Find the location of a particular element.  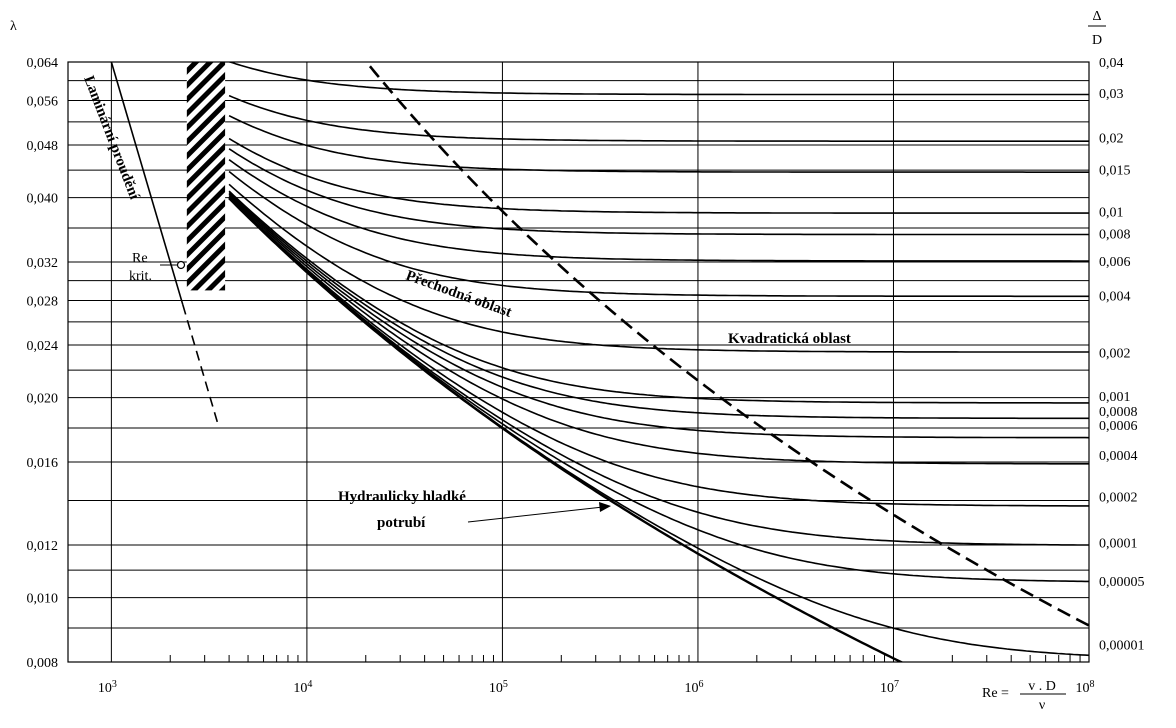

y-tick-label: 0,008 is located at coordinates (43, 663).